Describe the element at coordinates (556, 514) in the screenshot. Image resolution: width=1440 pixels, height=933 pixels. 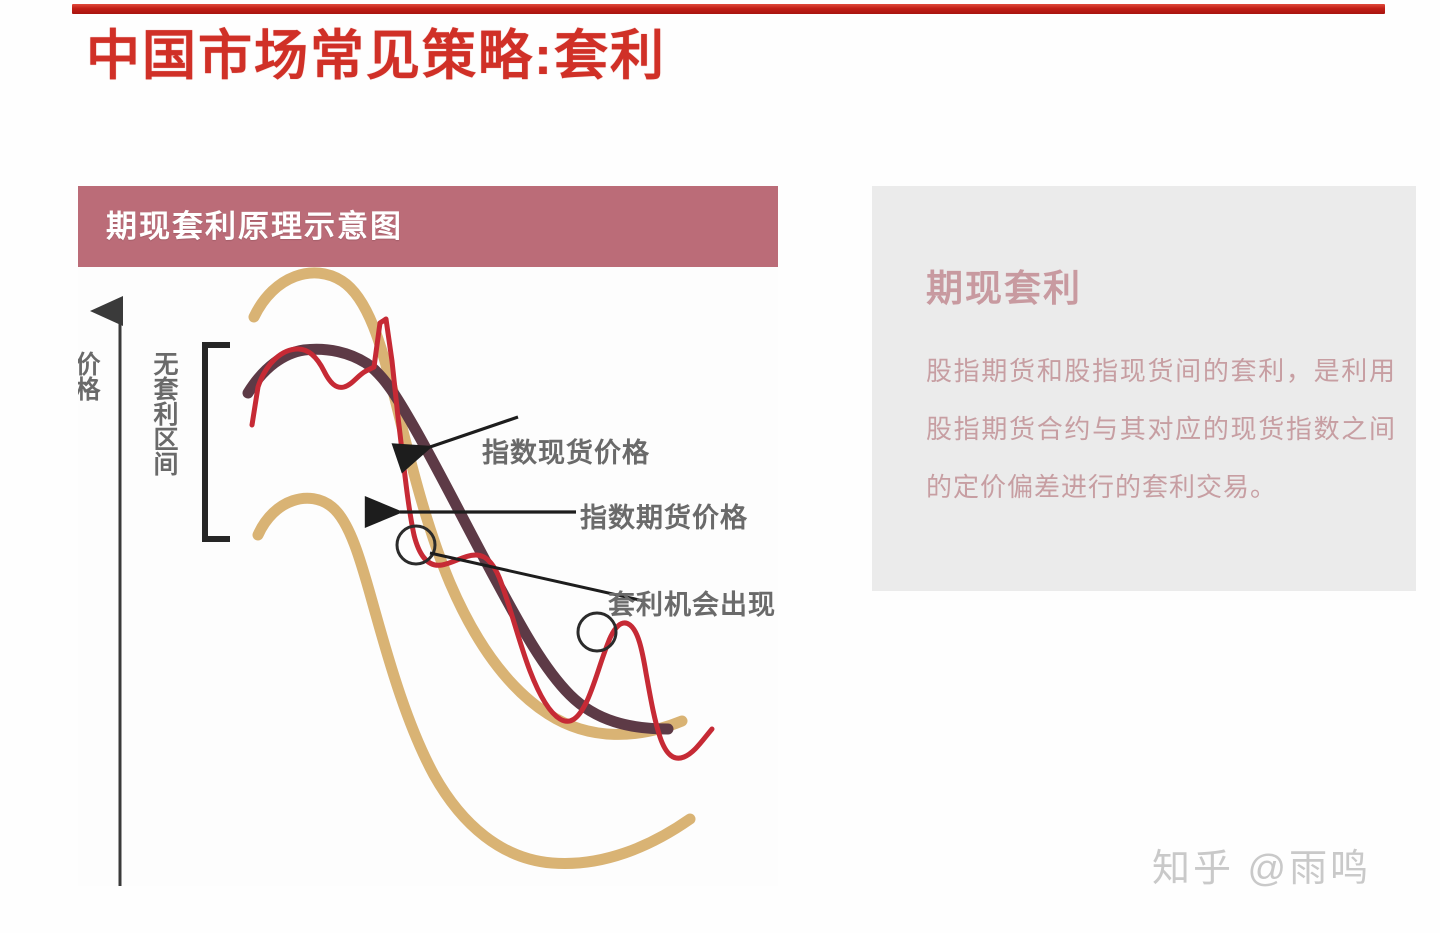
I see `annotation-futures-price: 指数期货价格` at that location.